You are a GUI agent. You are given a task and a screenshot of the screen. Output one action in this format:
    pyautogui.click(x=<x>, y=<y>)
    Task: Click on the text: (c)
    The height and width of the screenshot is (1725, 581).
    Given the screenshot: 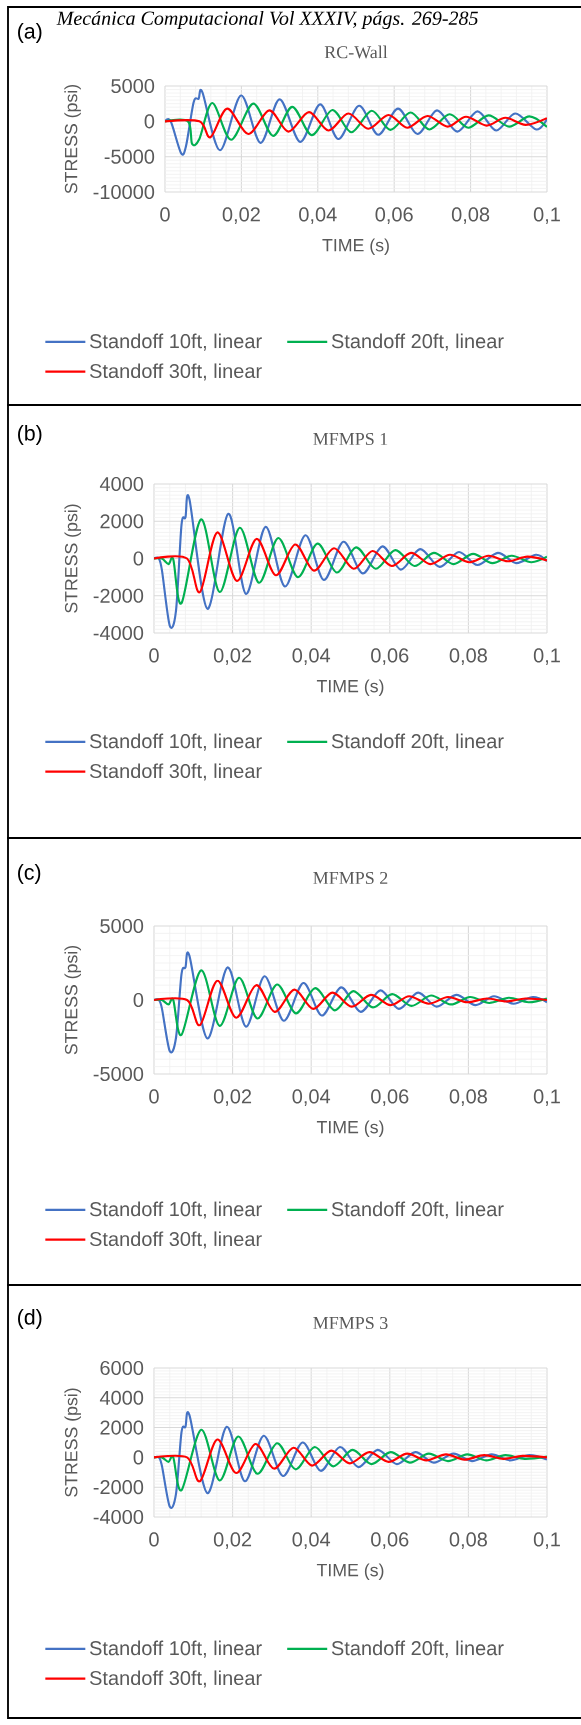 What is the action you would take?
    pyautogui.click(x=29, y=874)
    